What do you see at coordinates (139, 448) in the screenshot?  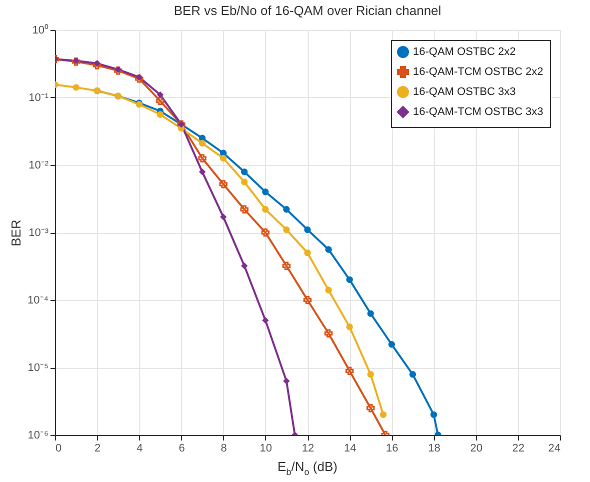 I see `x-tick-label: 4` at bounding box center [139, 448].